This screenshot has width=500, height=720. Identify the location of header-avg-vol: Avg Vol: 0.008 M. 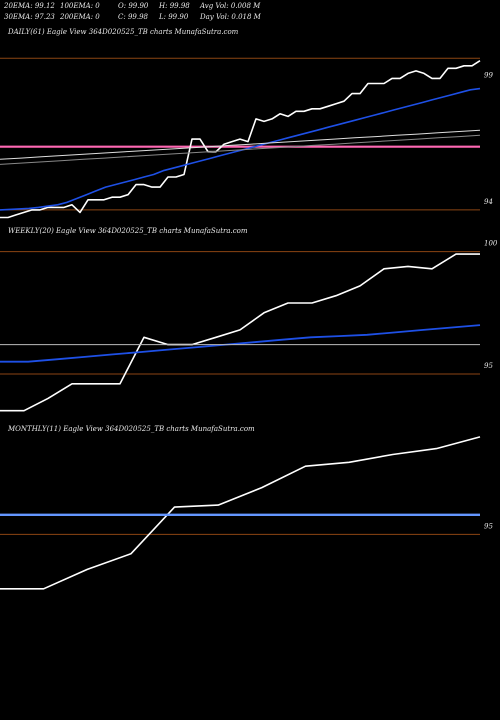
(230, 6).